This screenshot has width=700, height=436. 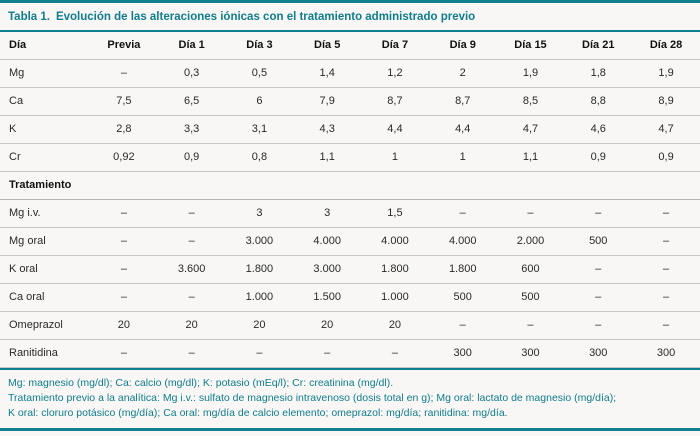 What do you see at coordinates (327, 157) in the screenshot?
I see `cell: 1,1` at bounding box center [327, 157].